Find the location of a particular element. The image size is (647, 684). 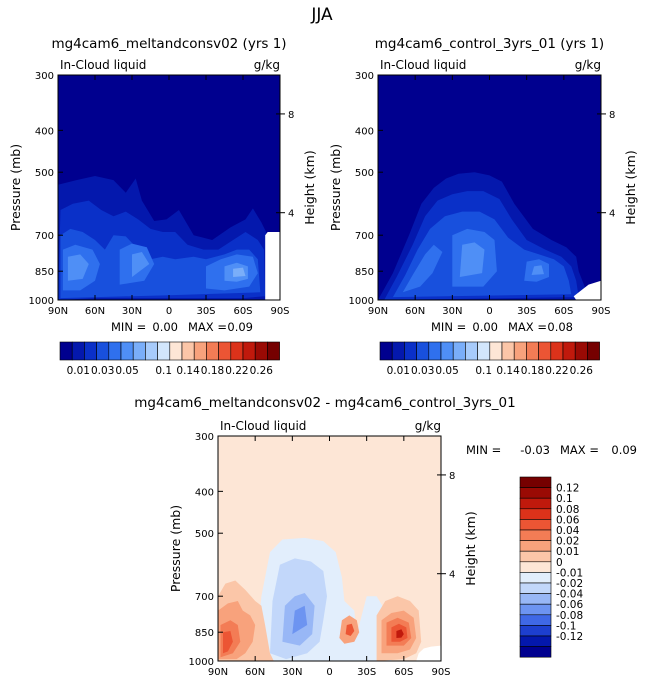

level-0.04-nh is located at coordinates (422, 268).